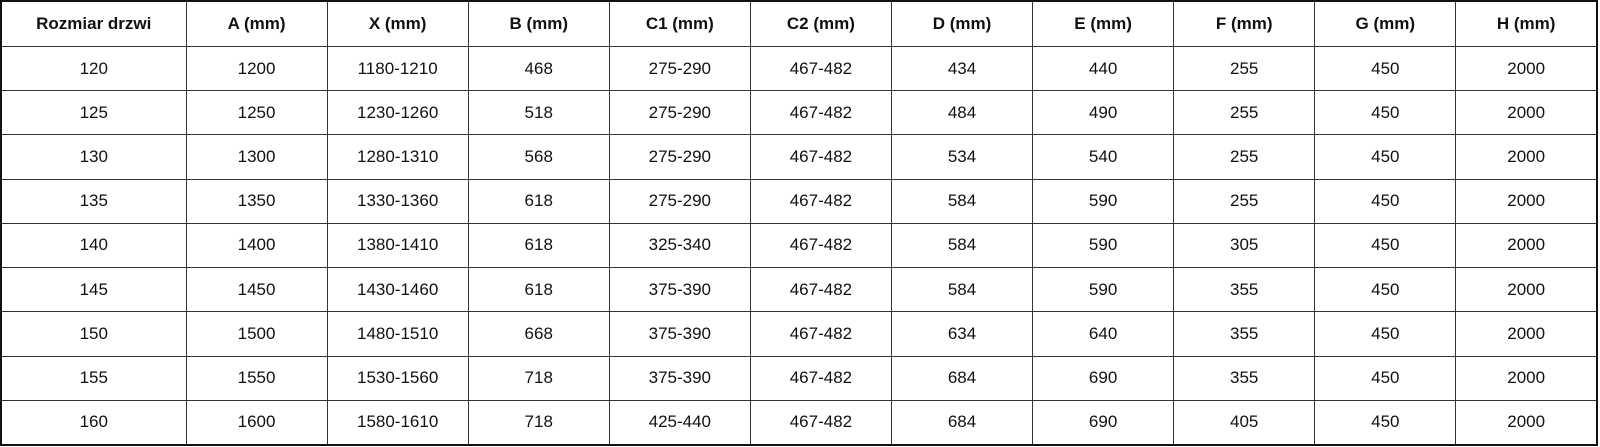 The height and width of the screenshot is (447, 1600). What do you see at coordinates (679, 422) in the screenshot?
I see `table-cell: 425-440` at bounding box center [679, 422].